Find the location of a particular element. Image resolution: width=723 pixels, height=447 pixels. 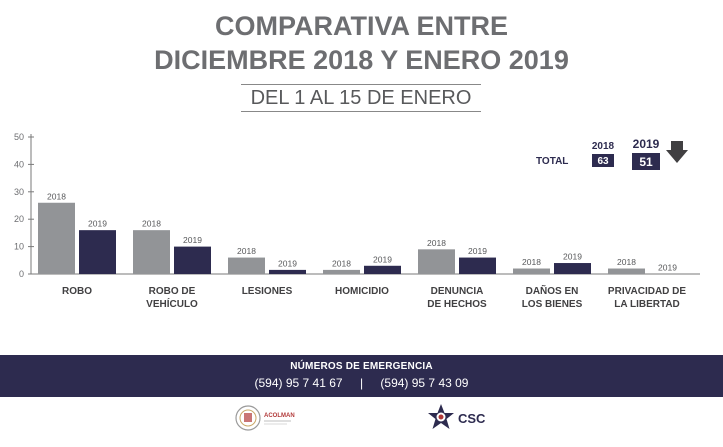

y-tick-label: 40 is located at coordinates (19, 164).